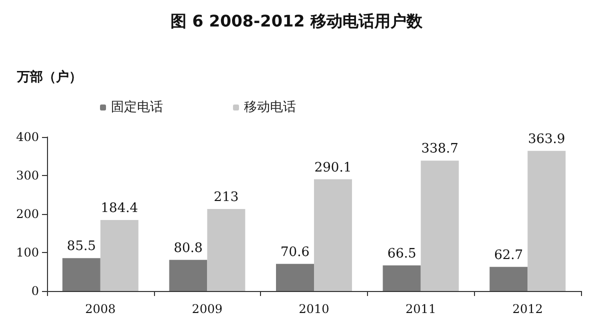 This screenshot has height=325, width=593. Describe the element at coordinates (27, 253) in the screenshot. I see `y-tick-label: 100` at that location.